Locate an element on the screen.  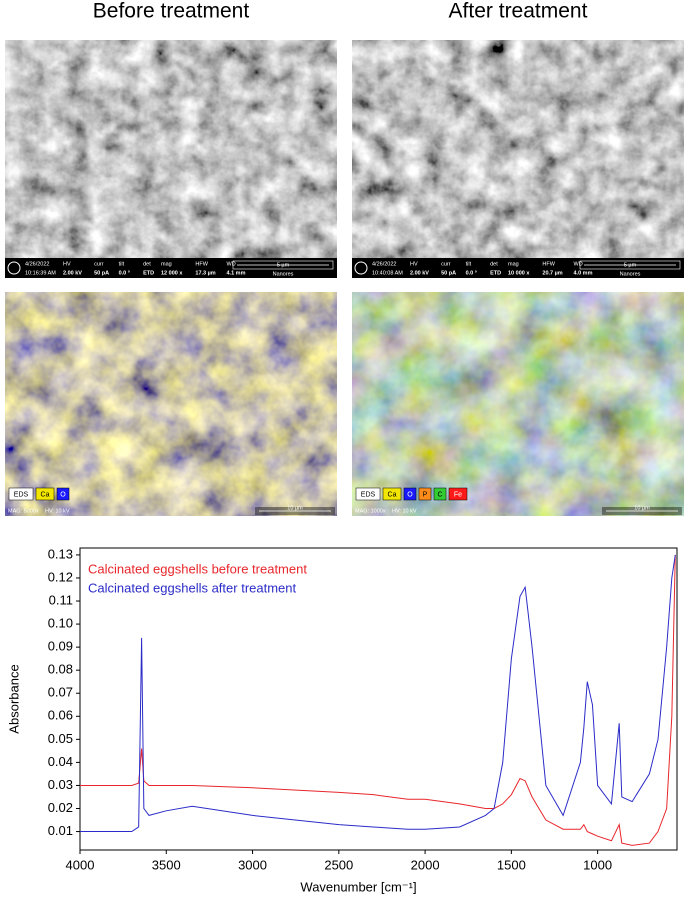
eds-mag: MAG: 1000x is located at coordinates (370, 511).